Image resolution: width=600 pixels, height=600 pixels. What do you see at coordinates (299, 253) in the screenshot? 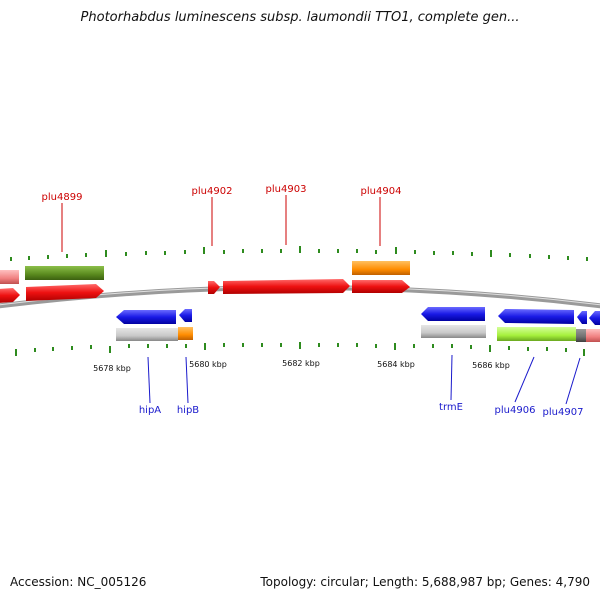
I see `outer-ticks` at bounding box center [299, 253].